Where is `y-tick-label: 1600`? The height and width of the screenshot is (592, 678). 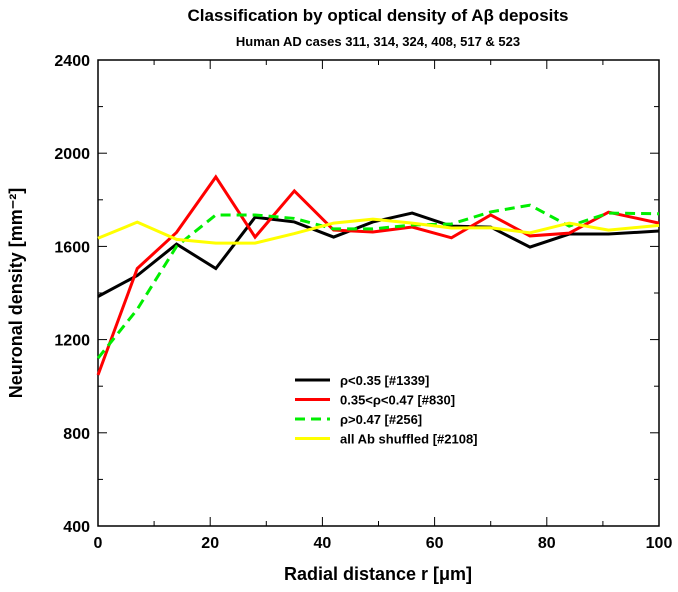 y-tick-label: 1600 is located at coordinates (72, 247).